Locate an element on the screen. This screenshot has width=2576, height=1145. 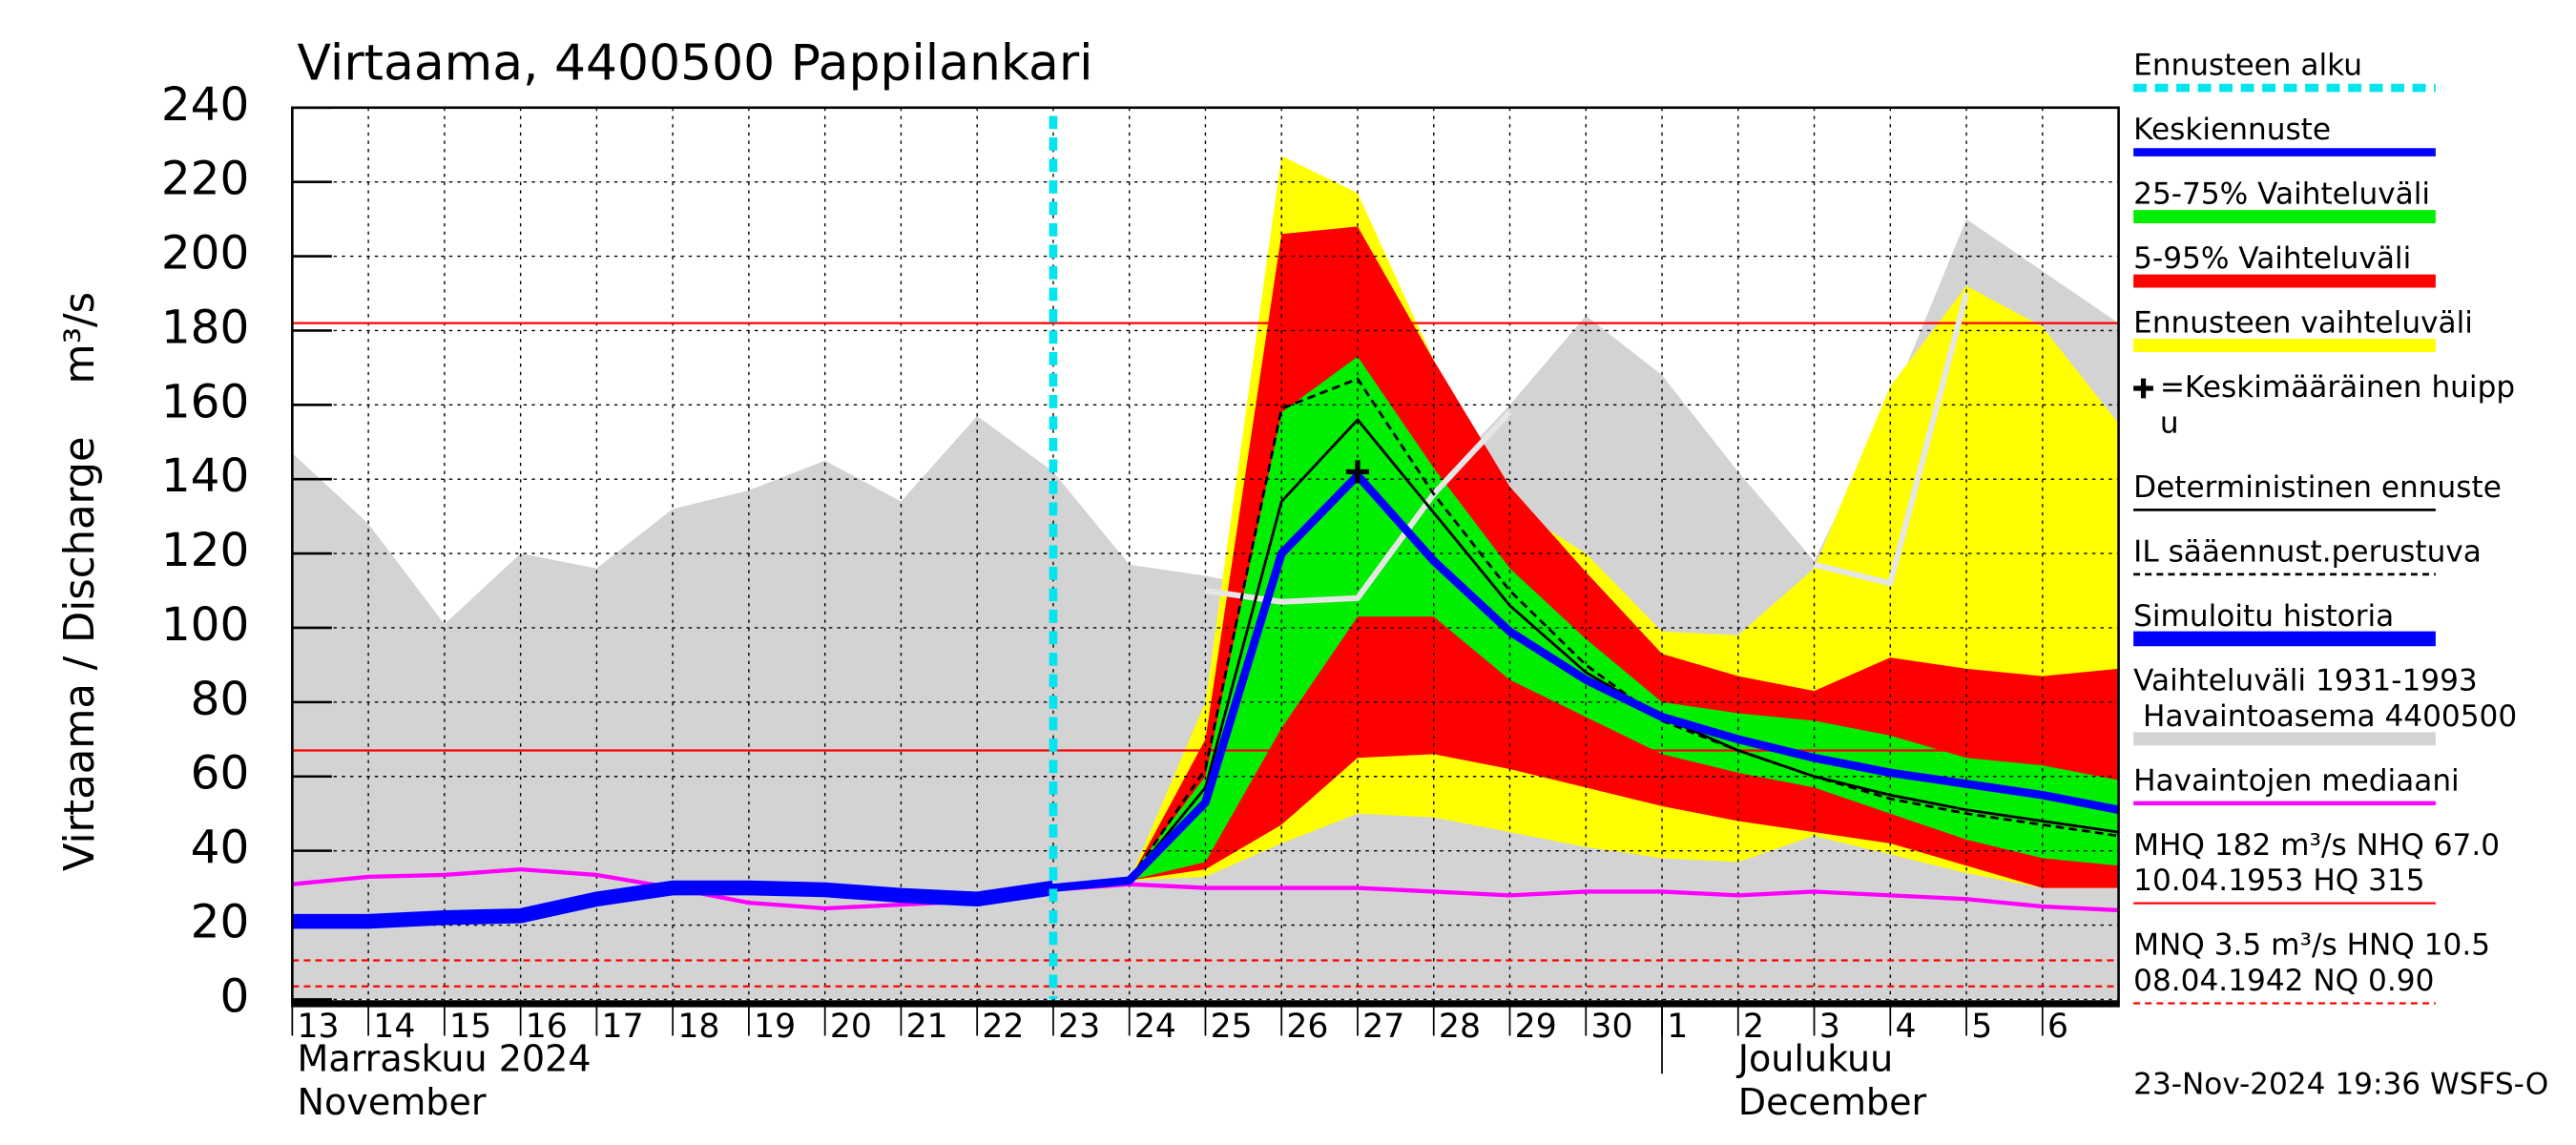
x-tick-label: 26 is located at coordinates (1307, 1027).